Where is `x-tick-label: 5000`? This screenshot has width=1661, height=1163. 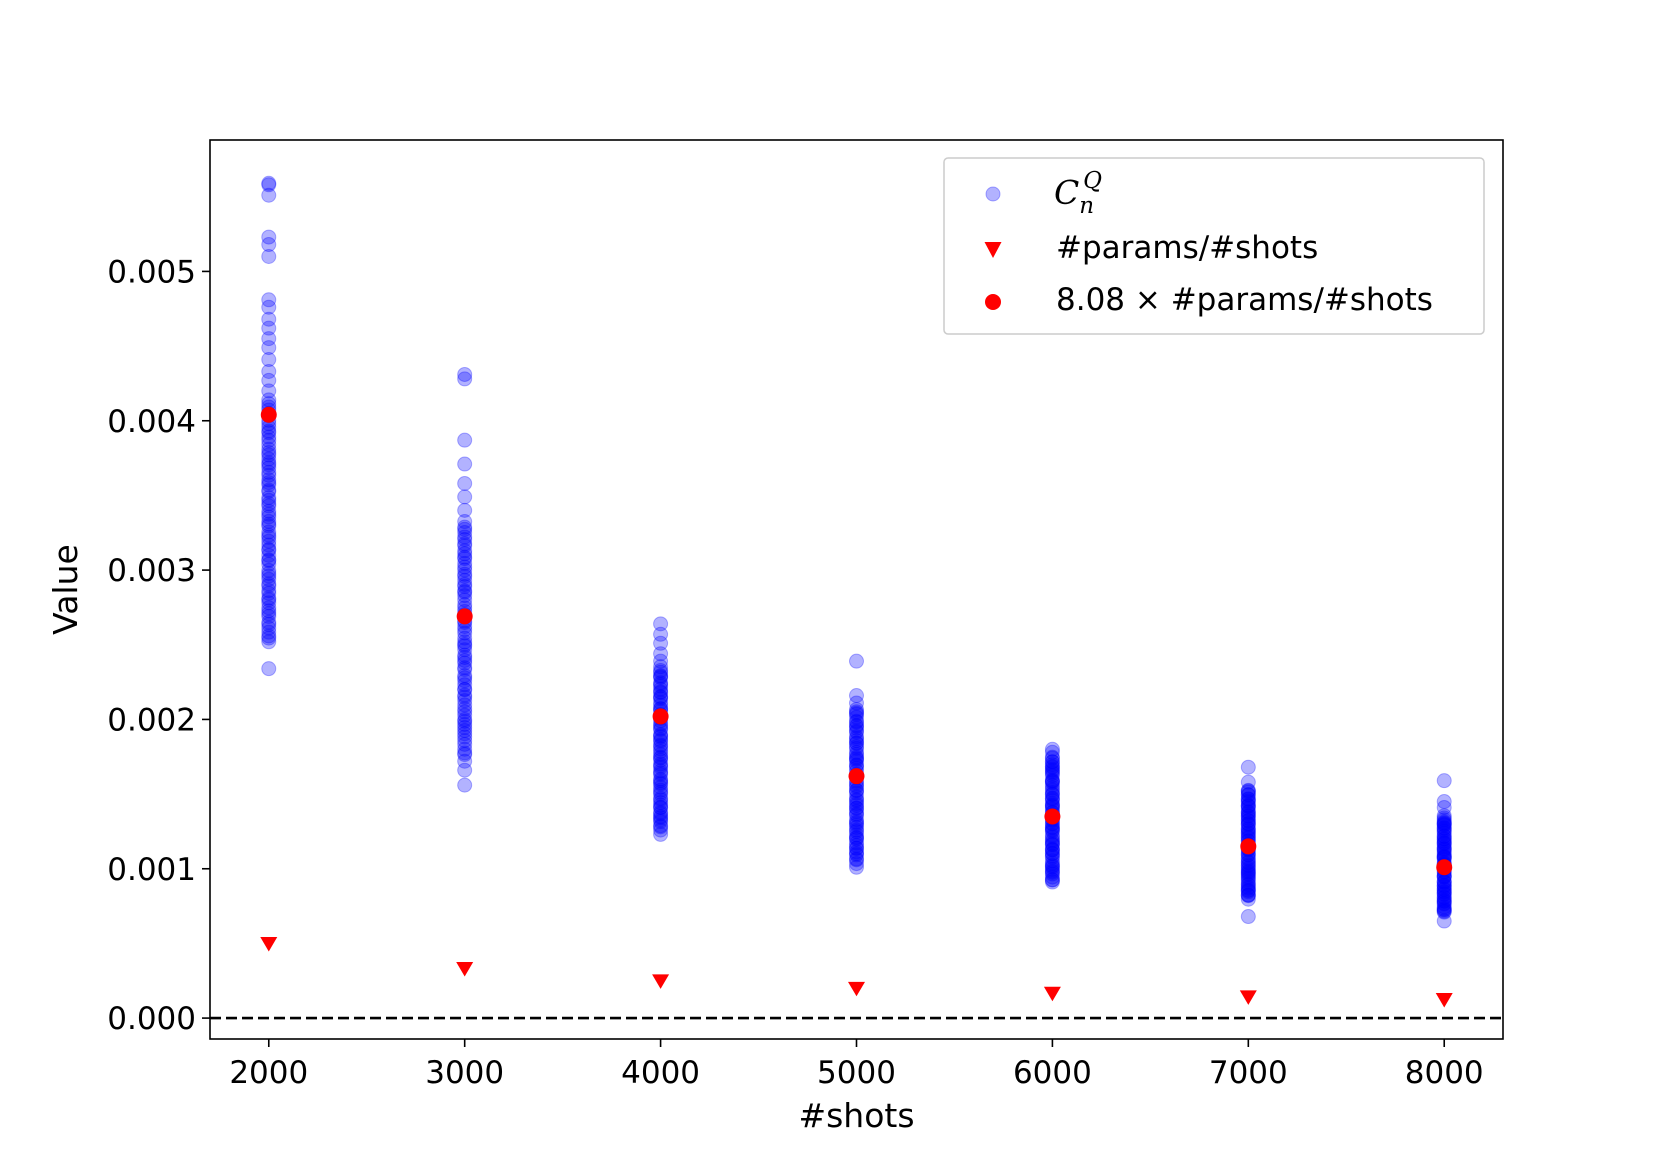
x-tick-label: 5000 is located at coordinates (856, 1073).